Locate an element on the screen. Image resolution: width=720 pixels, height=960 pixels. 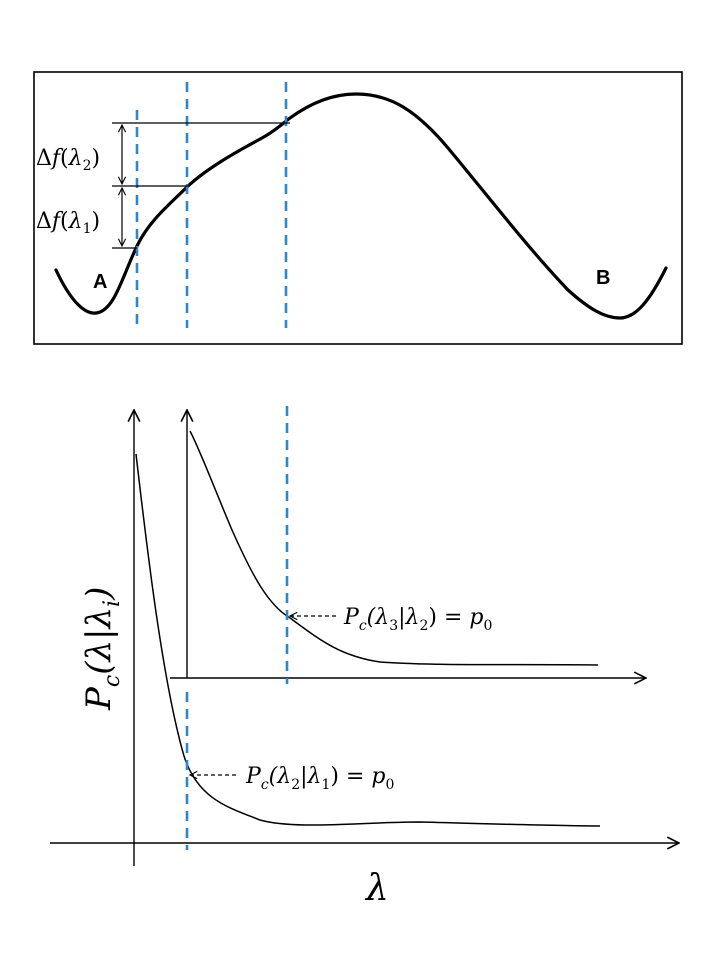
annotation-upper: Pc(λ3|λ2) = p0 is located at coordinates (417, 619).